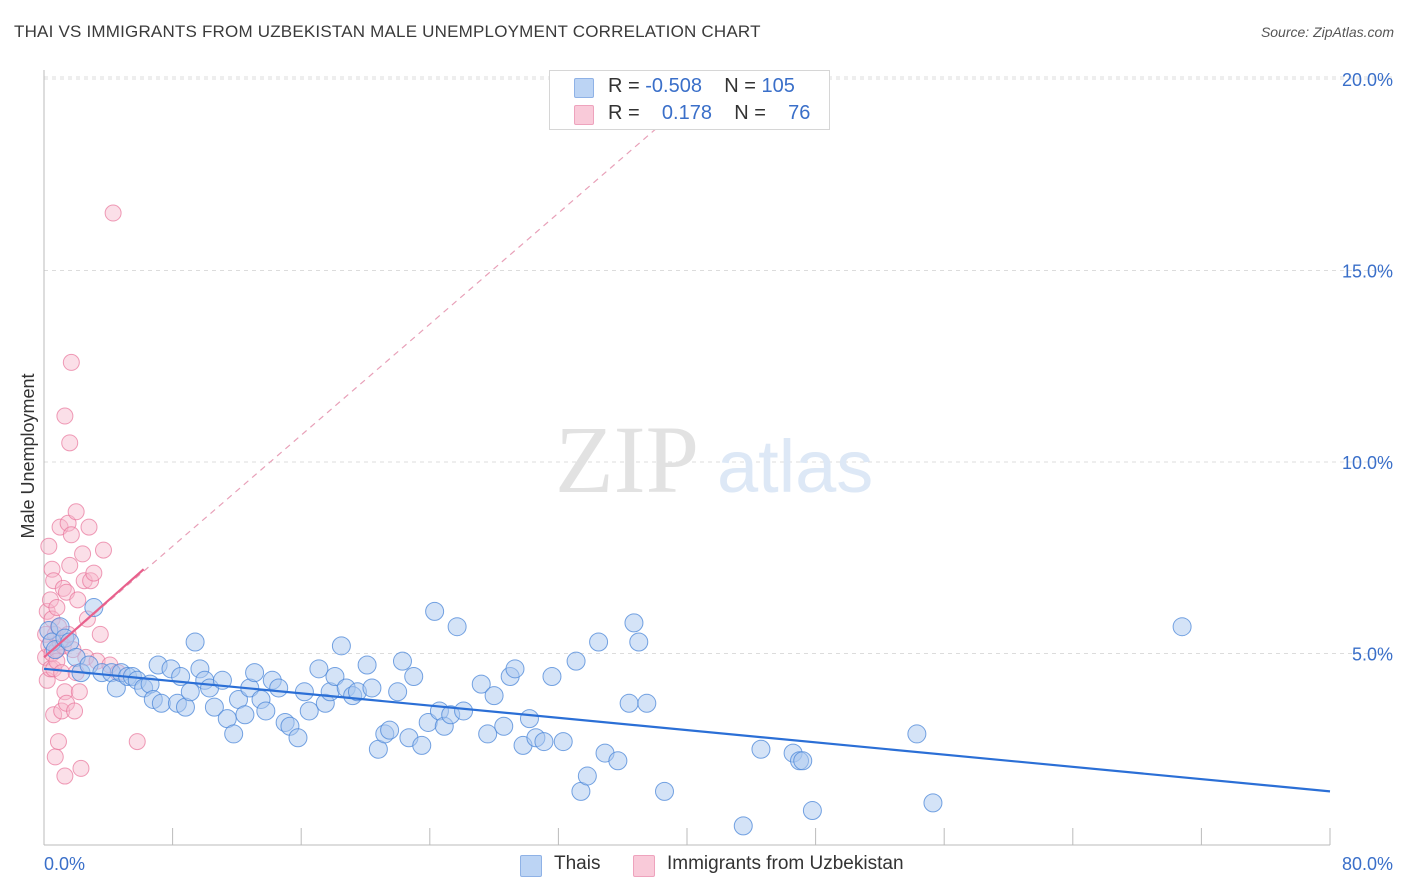 The image size is (1406, 892). What do you see at coordinates (627, 459) in the screenshot?
I see `watermark-zip: ZIP` at bounding box center [627, 459].